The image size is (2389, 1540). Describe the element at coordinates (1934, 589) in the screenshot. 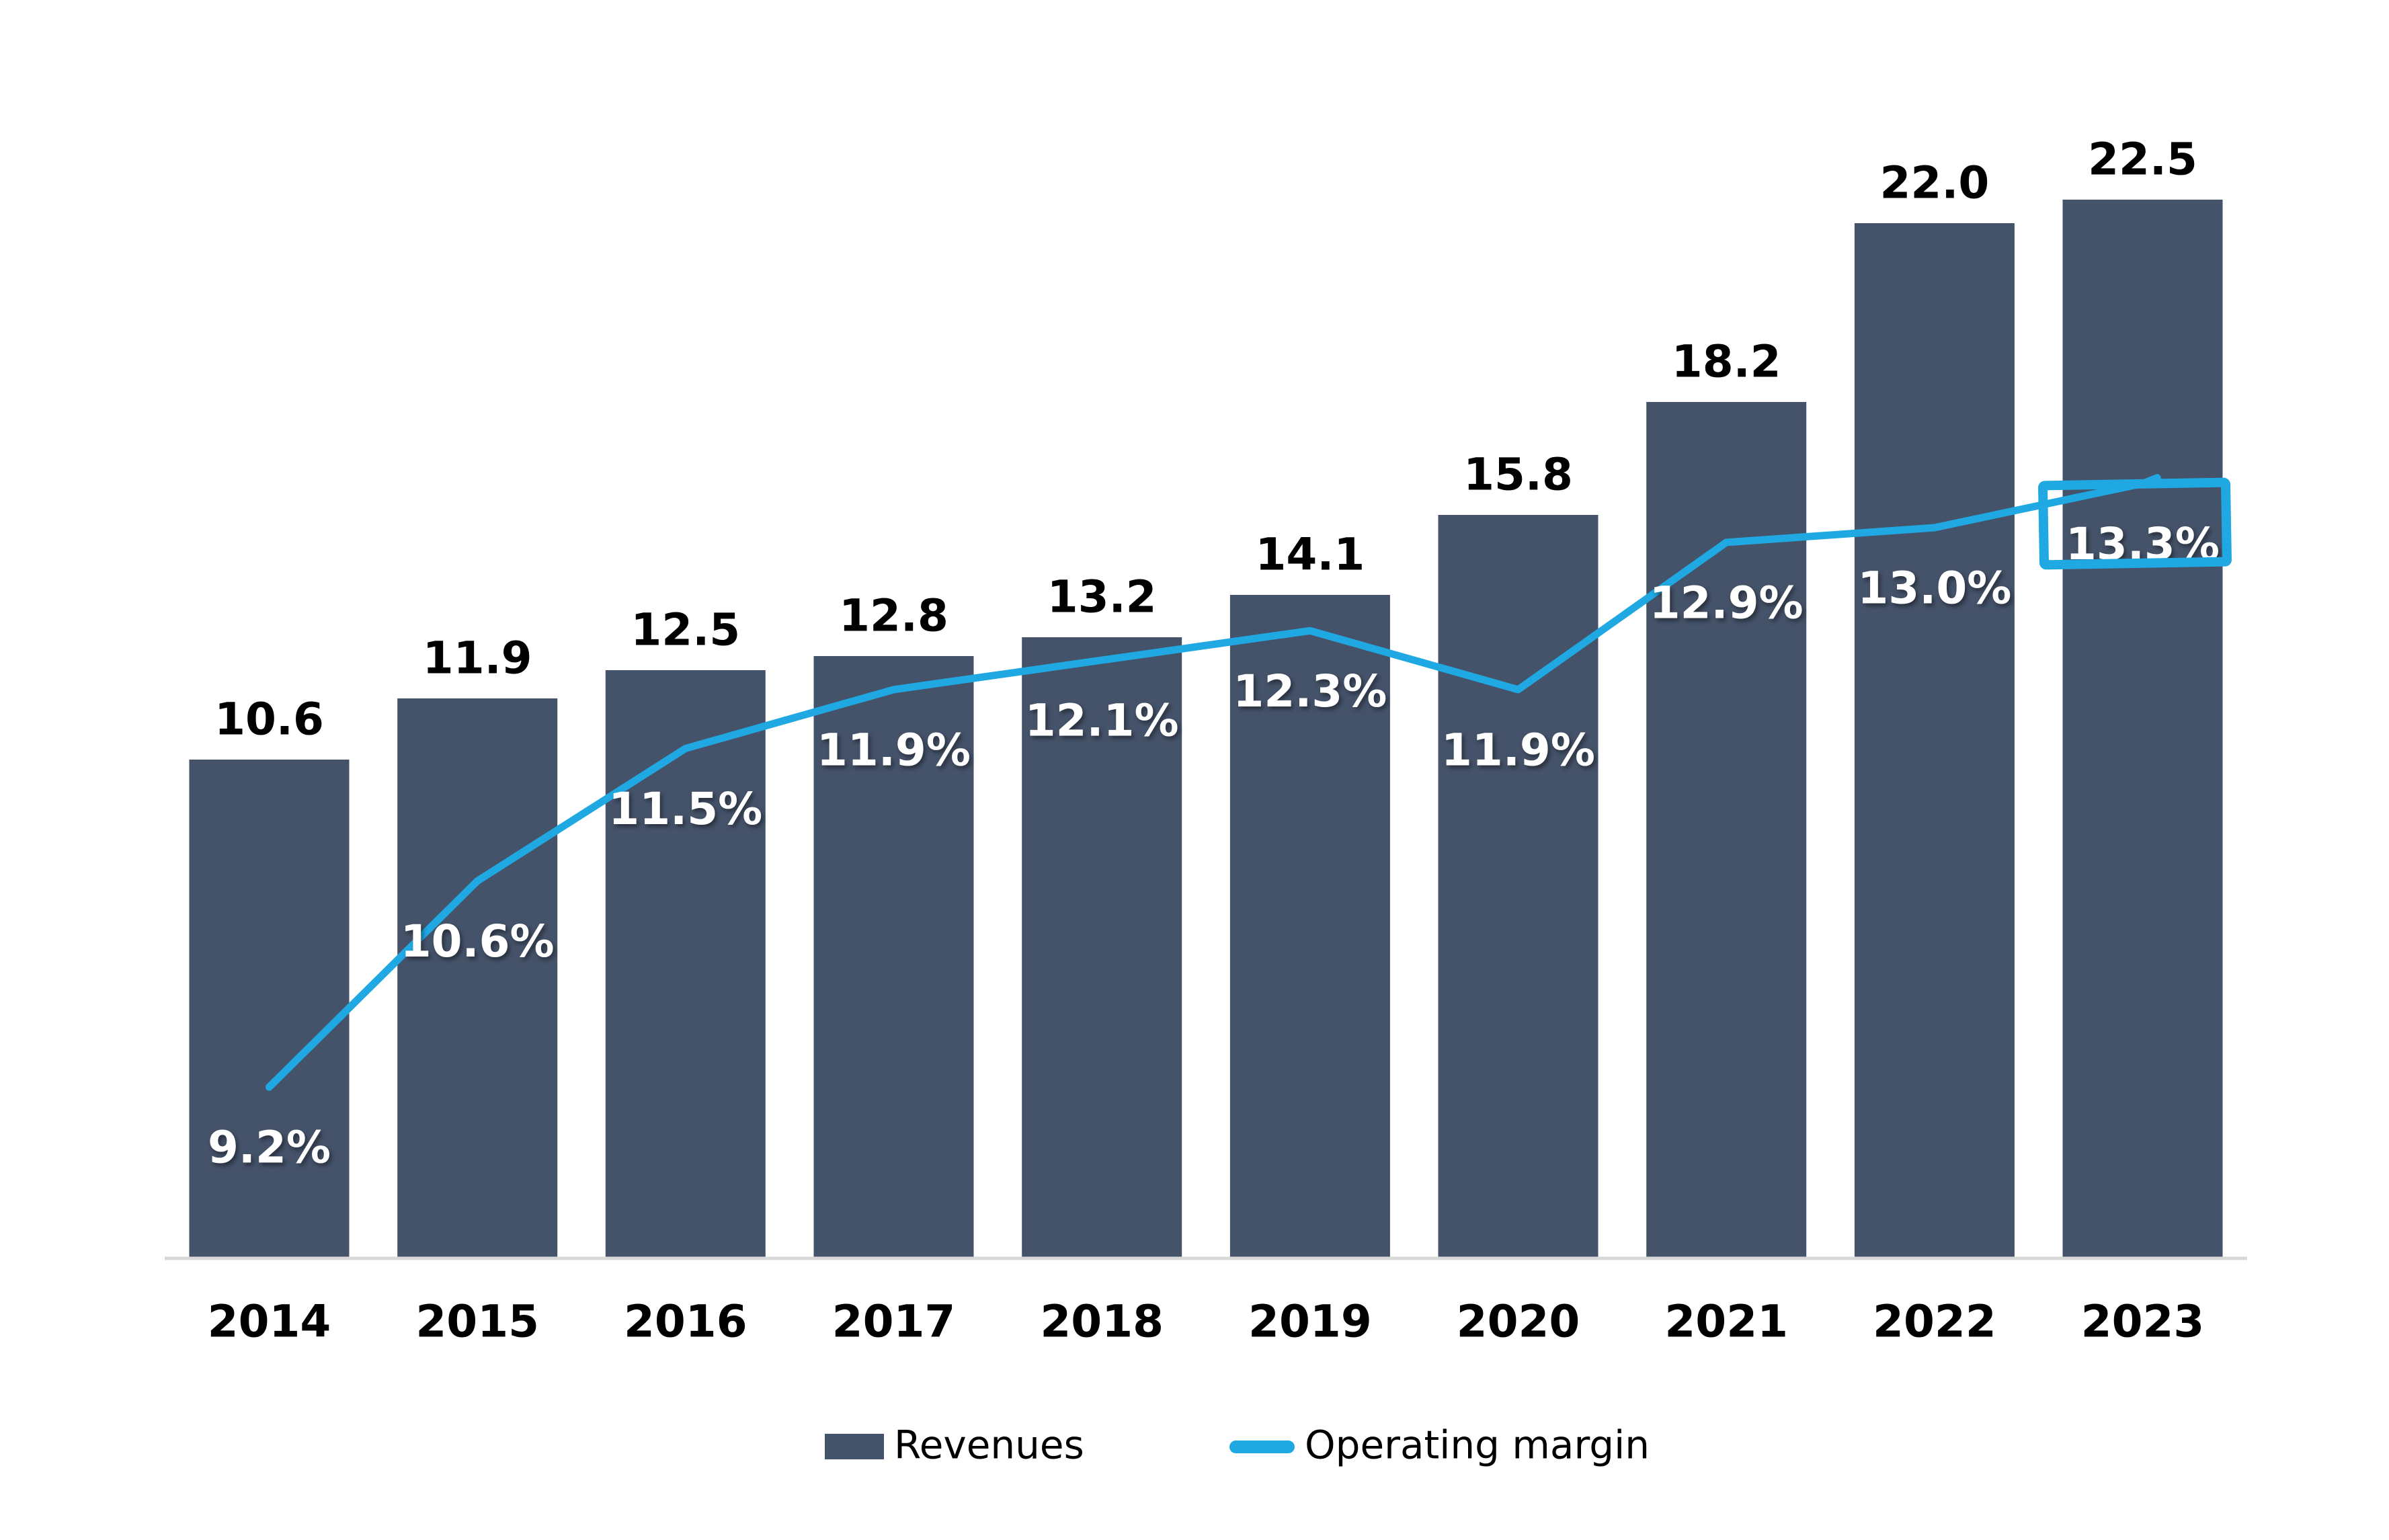

I see `operating-margin-label-2022: 13.0%` at that location.